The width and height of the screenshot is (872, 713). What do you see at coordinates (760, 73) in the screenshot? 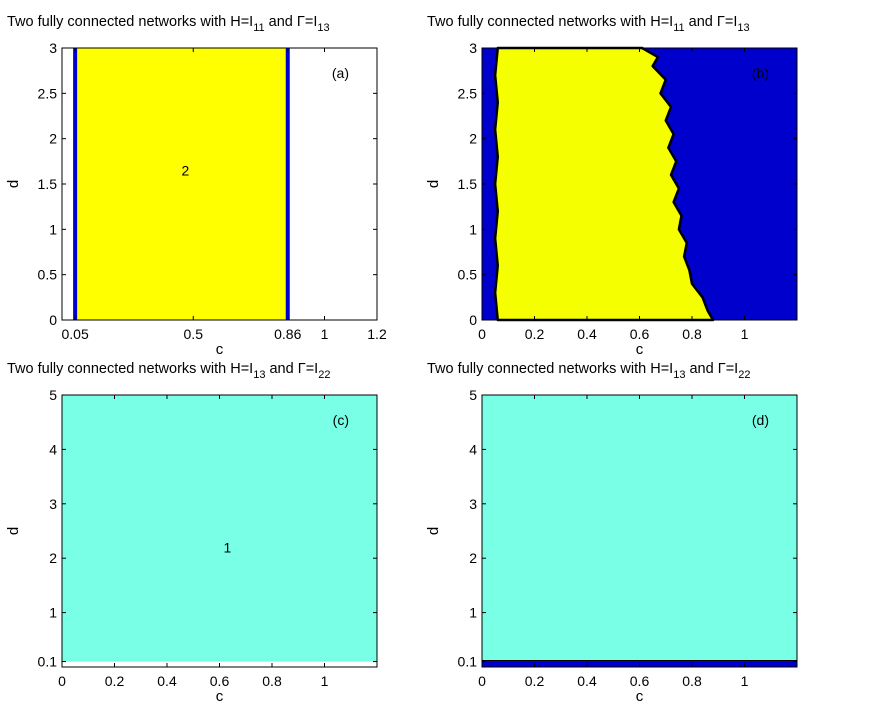
I see `panel-label: (b)` at bounding box center [760, 73].